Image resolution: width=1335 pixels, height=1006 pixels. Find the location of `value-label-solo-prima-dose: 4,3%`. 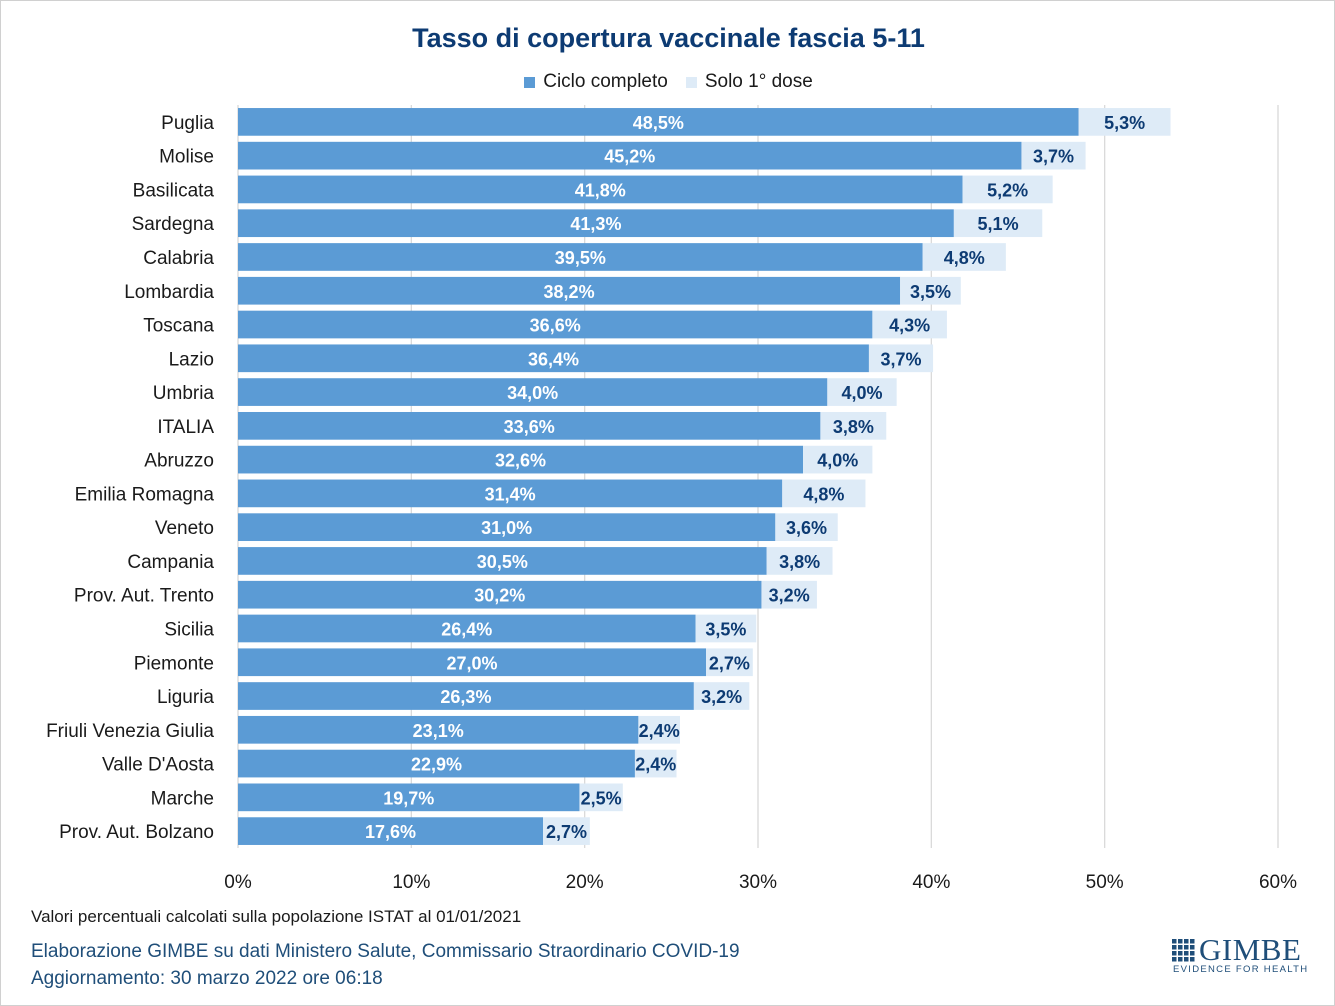

value-label-solo-prima-dose: 4,3% is located at coordinates (909, 326).